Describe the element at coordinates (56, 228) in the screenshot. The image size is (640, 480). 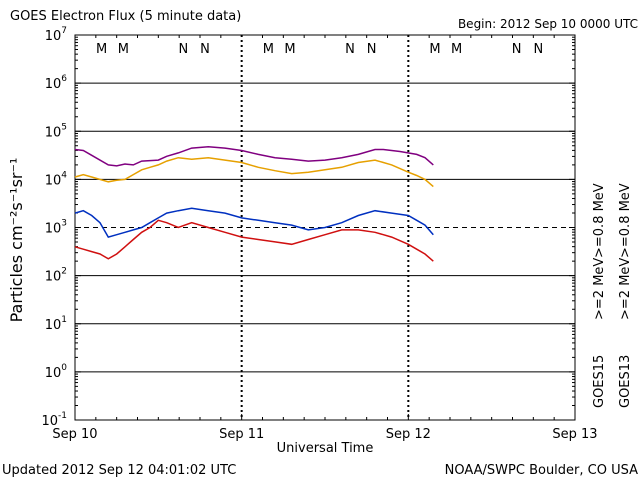
I see `y-tick-label: 10³` at that location.